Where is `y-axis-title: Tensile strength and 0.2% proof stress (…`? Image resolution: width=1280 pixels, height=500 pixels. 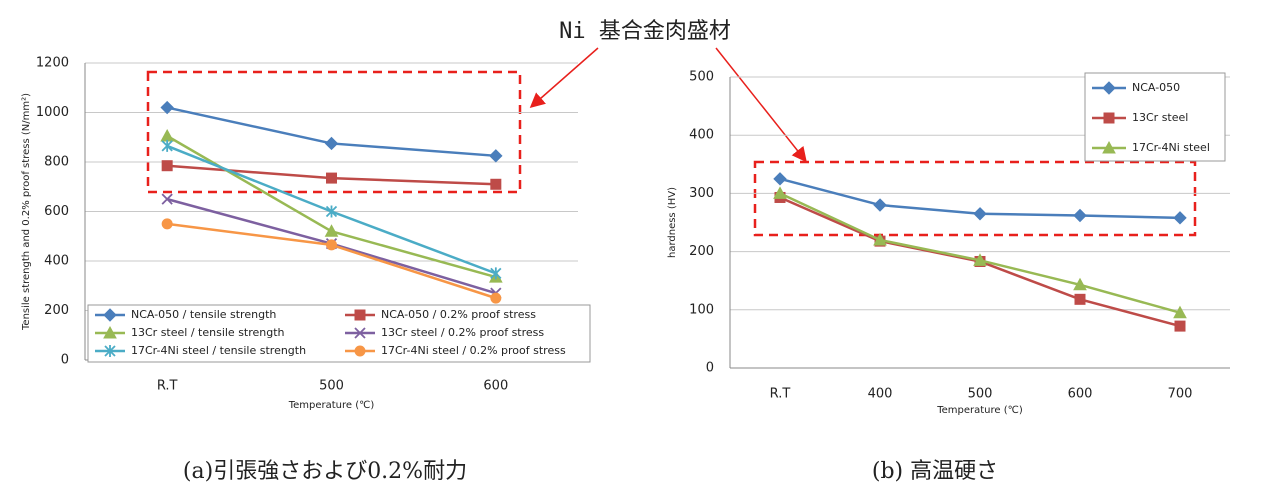
y-axis-title: Tensile strength and 0.2% proof stress (… is located at coordinates (26, 212).